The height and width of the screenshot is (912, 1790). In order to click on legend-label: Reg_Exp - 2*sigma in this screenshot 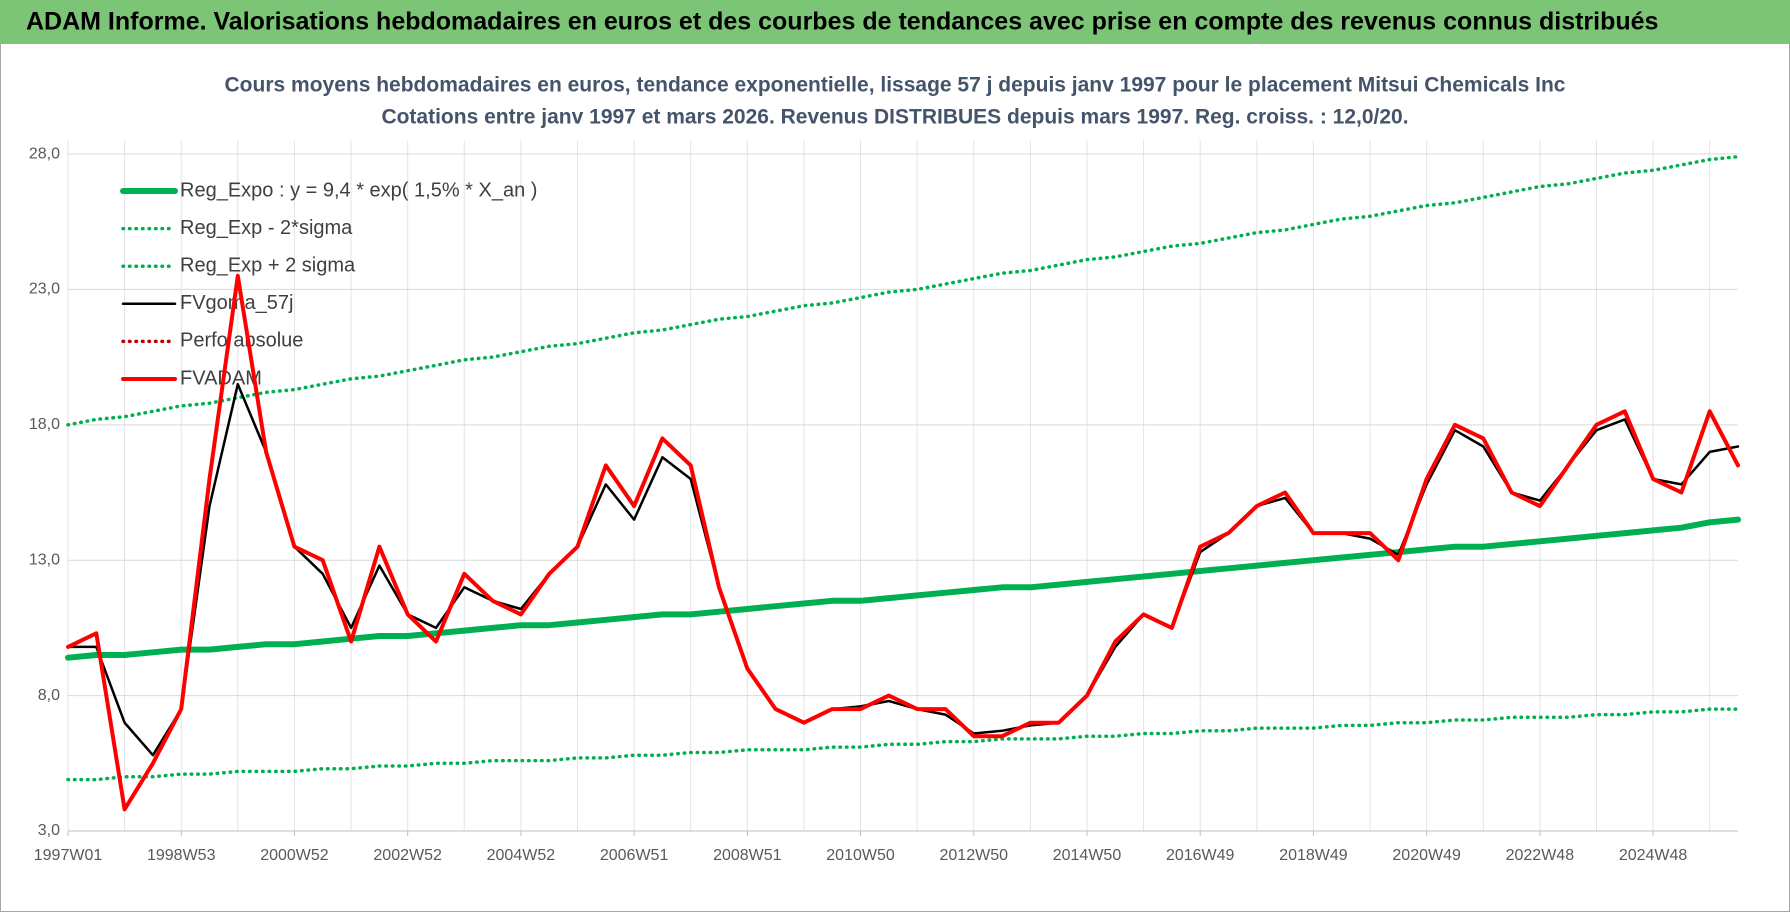, I will do `click(266, 228)`.